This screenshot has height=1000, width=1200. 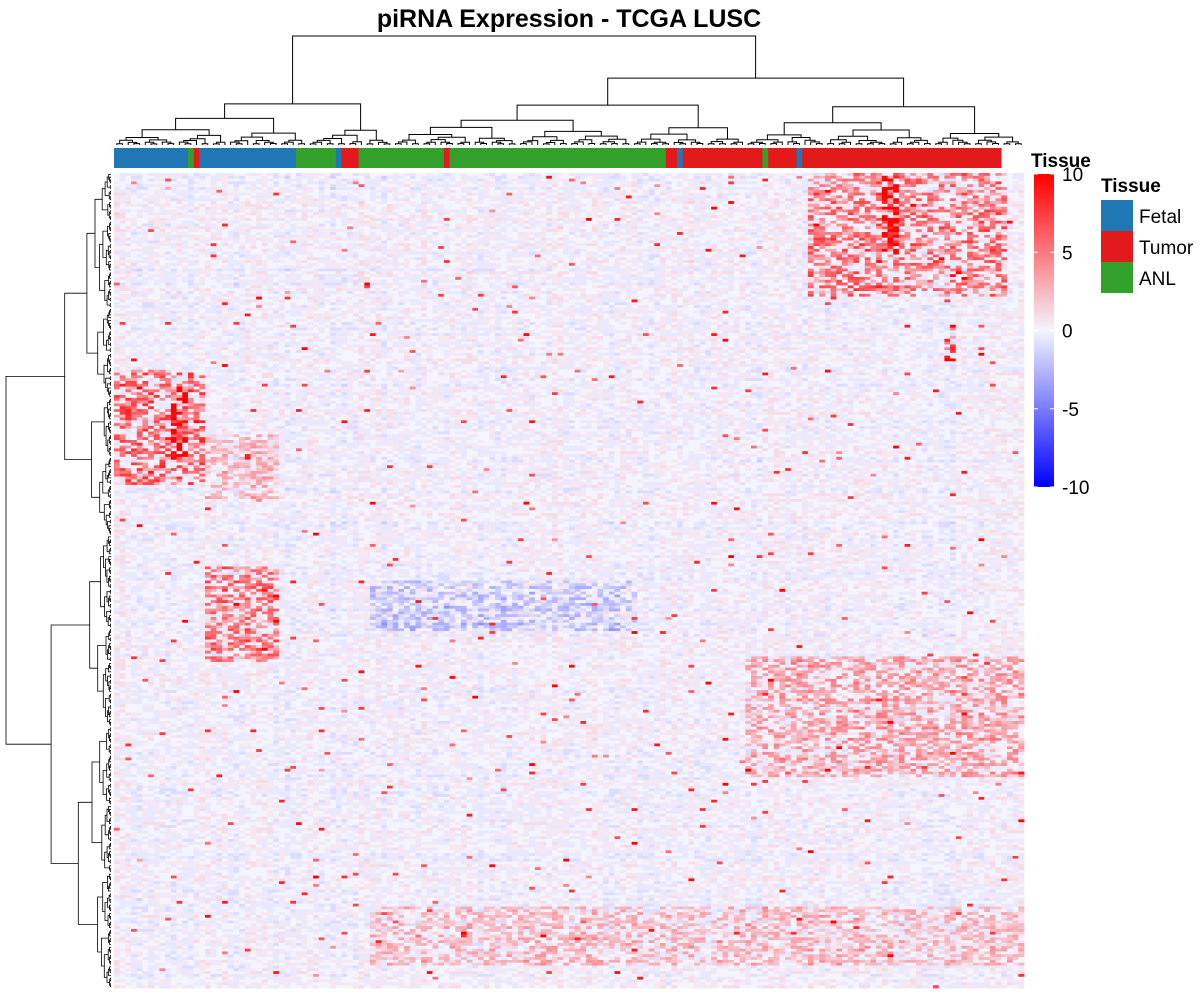 What do you see at coordinates (197, 158) in the screenshot?
I see `annotation-segment` at bounding box center [197, 158].